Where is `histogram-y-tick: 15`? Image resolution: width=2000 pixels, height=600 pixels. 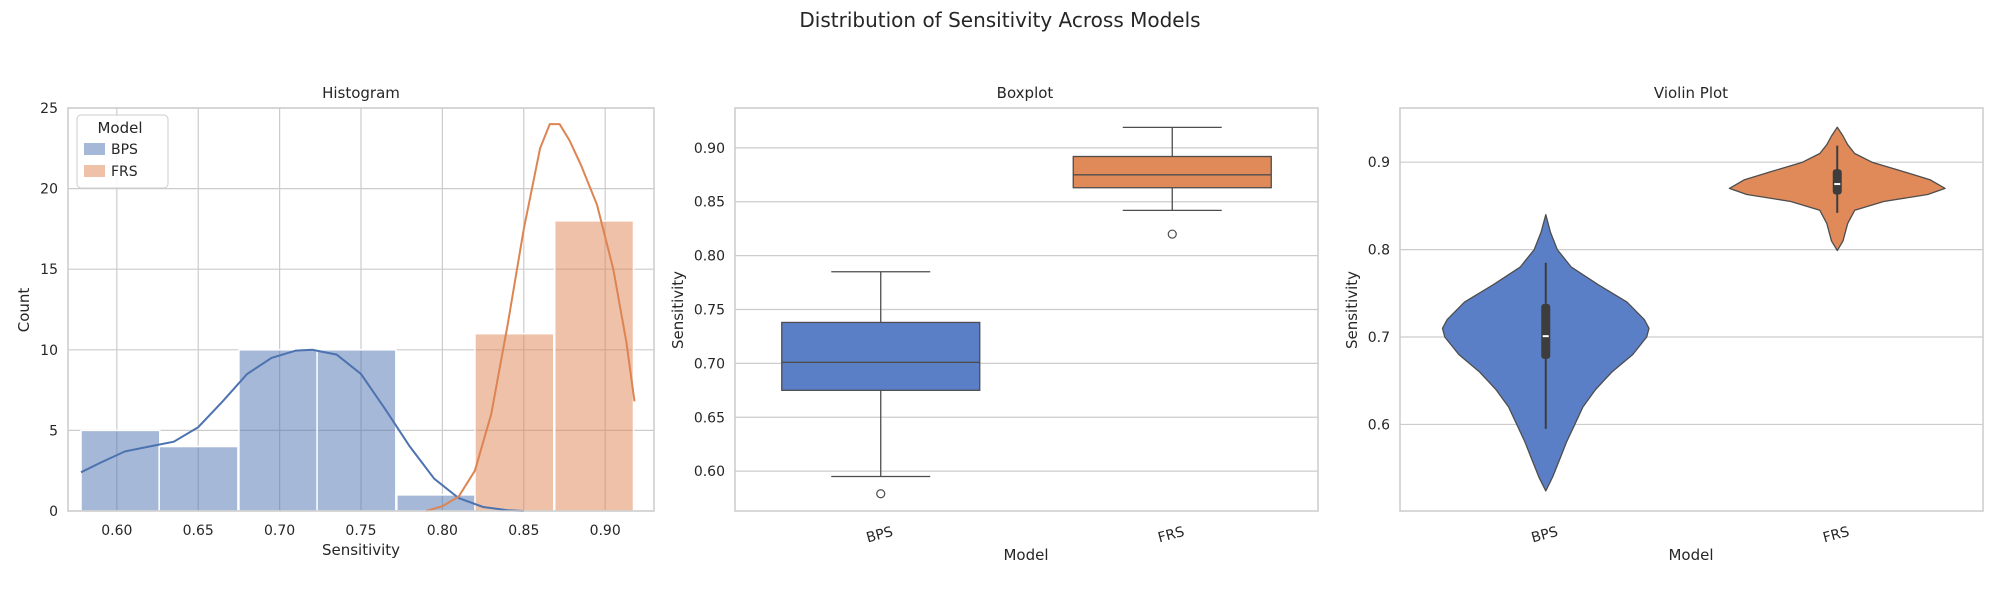 histogram-y-tick: 15 is located at coordinates (49, 270).